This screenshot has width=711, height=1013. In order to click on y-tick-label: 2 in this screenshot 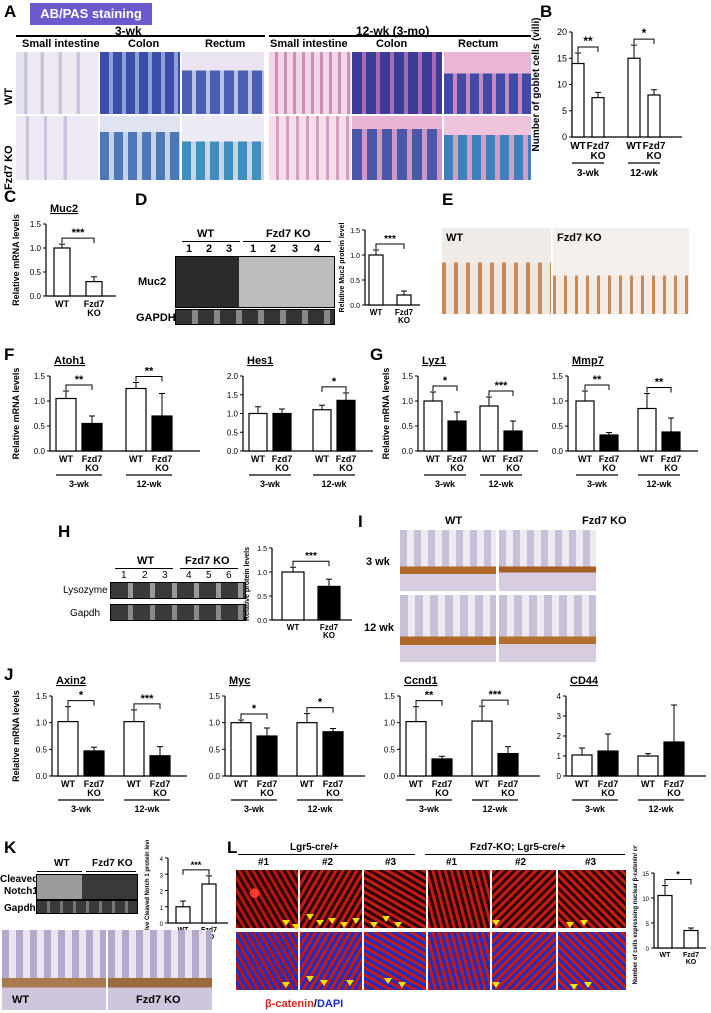, I will do `click(162, 893)`.